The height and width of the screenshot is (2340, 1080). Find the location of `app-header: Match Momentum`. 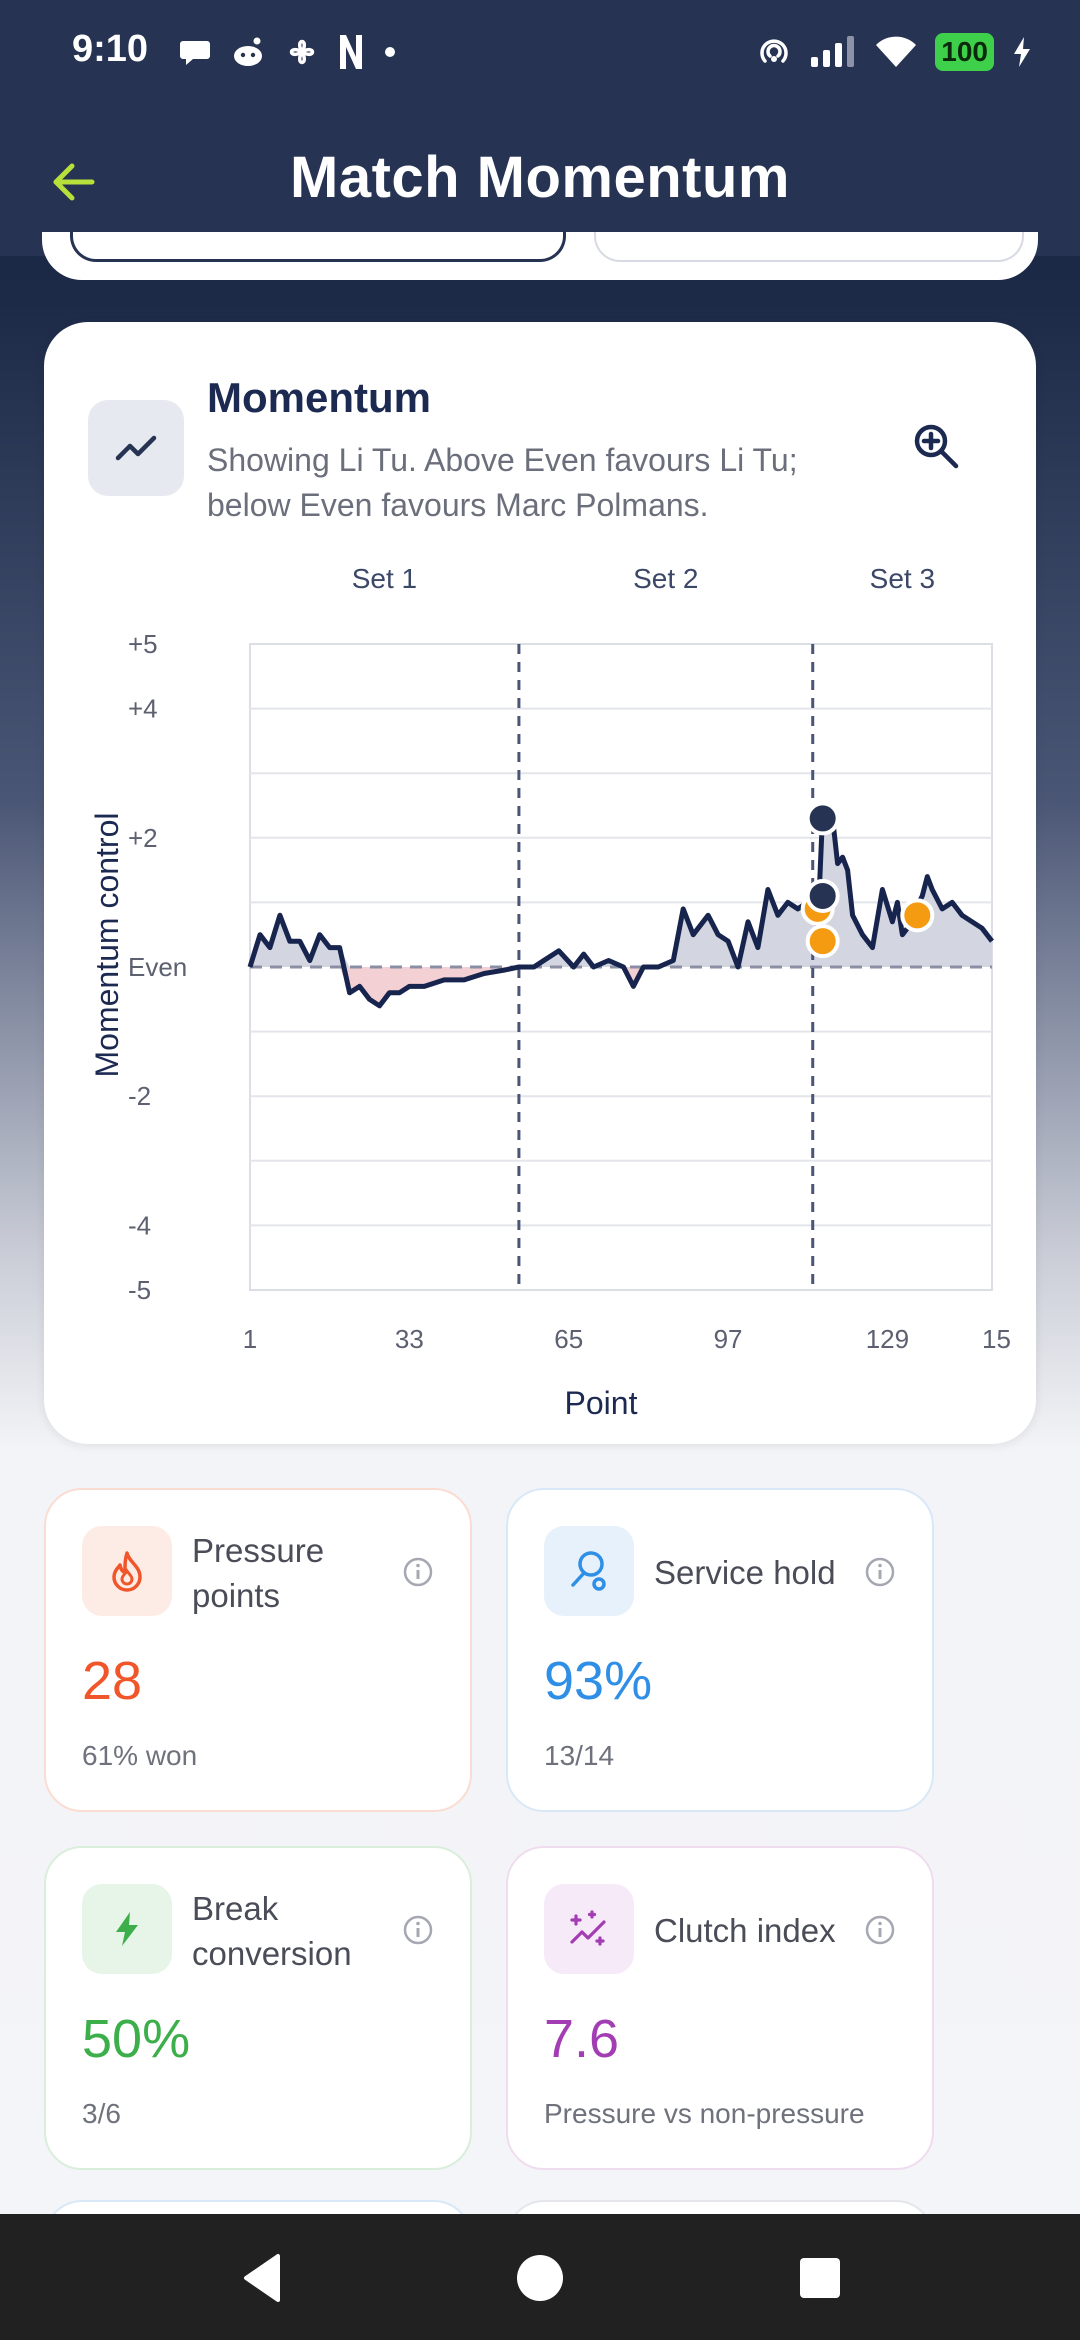

app-header: Match Momentum is located at coordinates (540, 181).